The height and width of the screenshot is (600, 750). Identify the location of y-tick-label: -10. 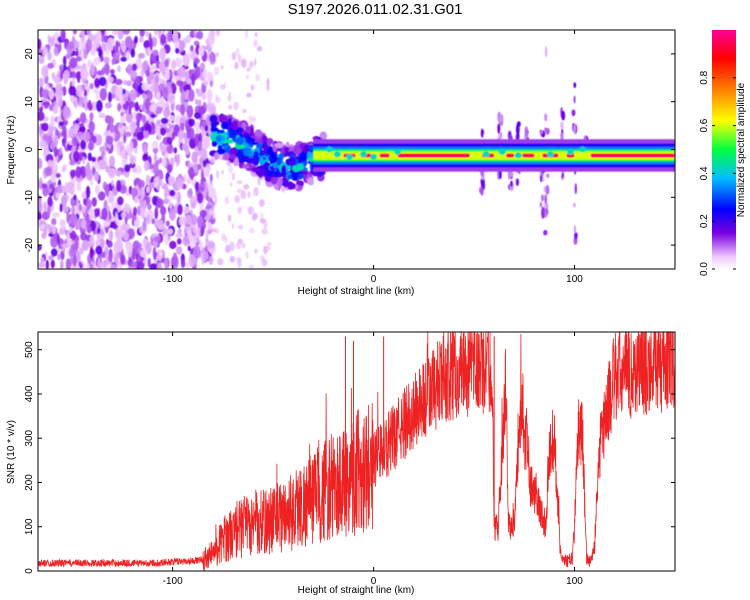
(29, 197).